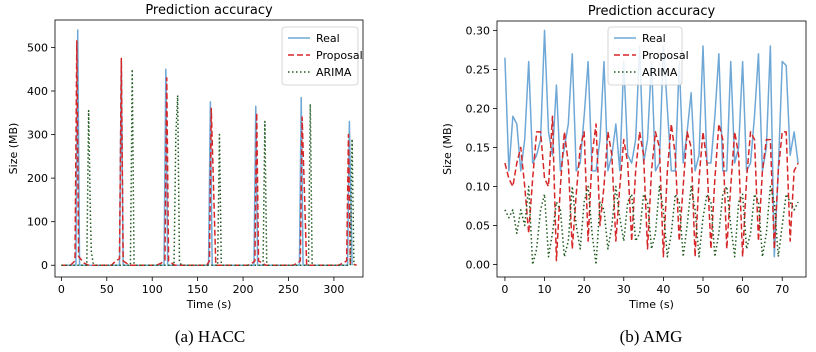  I want to click on x-tick-label: 20, so click(584, 289).